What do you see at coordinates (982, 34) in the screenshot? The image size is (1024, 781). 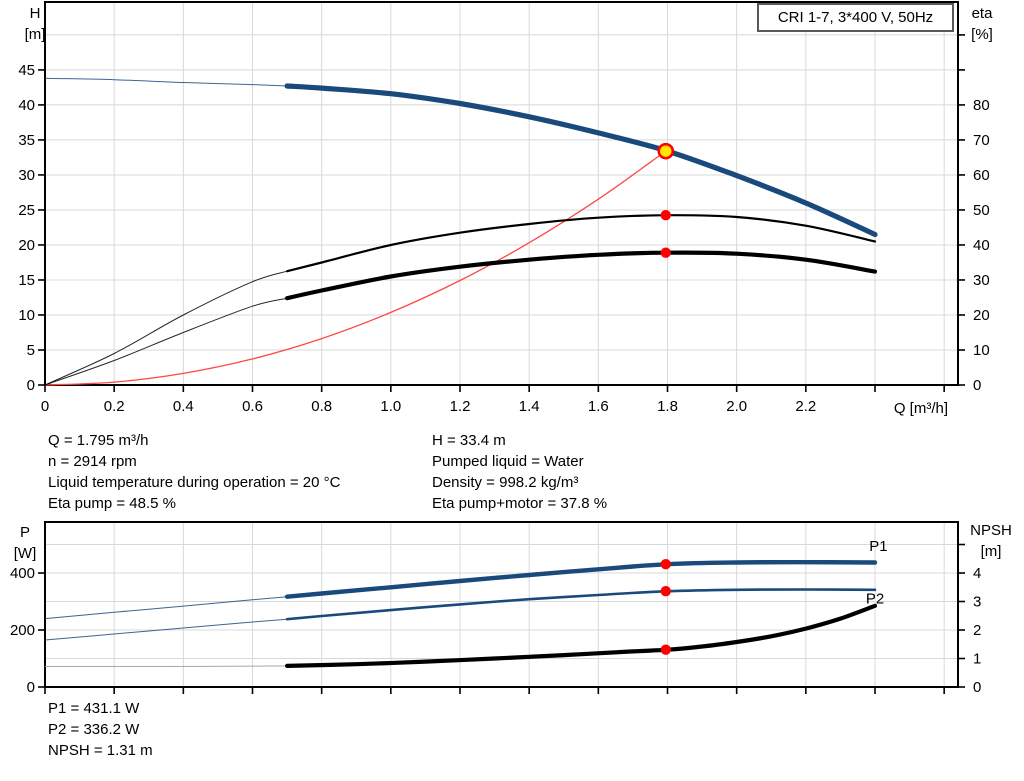 I see `eta-axis-unit: [%]` at bounding box center [982, 34].